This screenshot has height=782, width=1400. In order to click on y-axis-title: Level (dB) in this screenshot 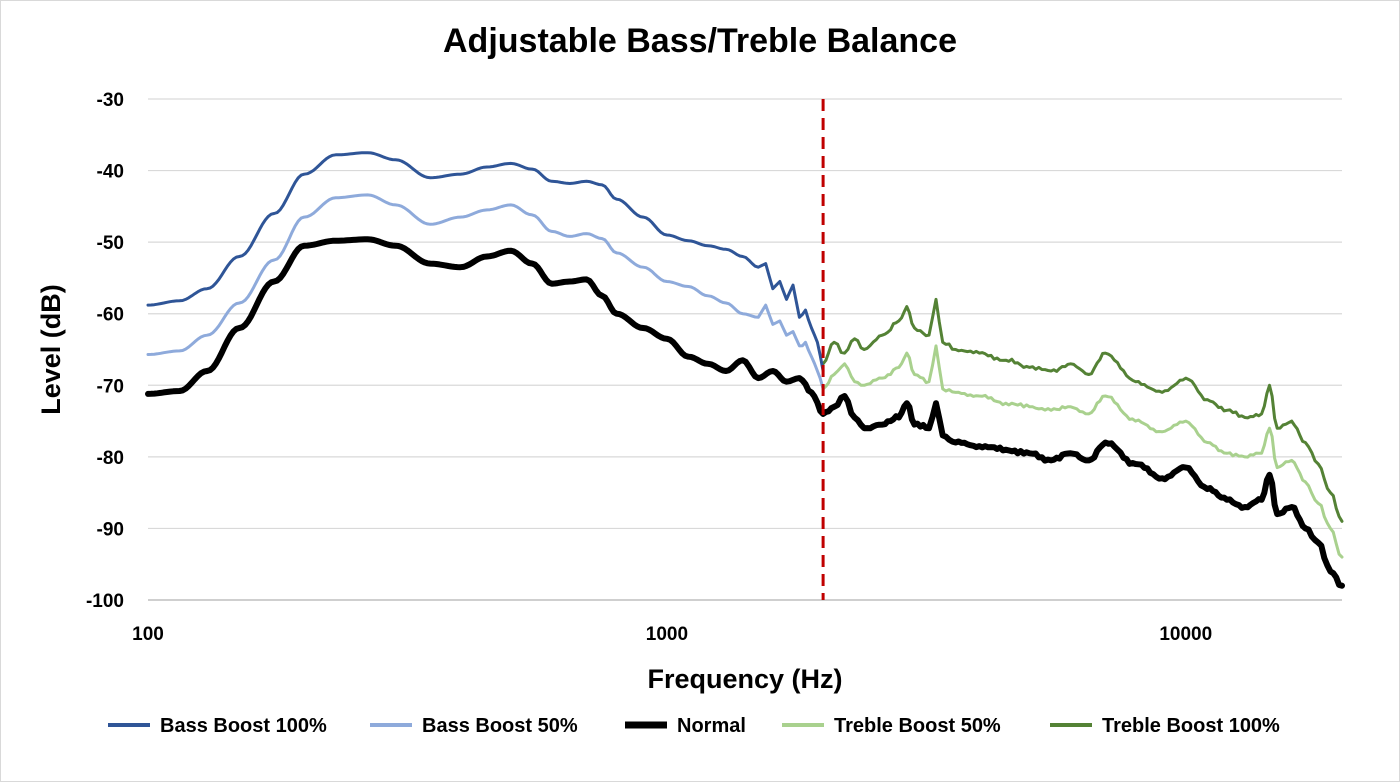, I will do `click(51, 349)`.